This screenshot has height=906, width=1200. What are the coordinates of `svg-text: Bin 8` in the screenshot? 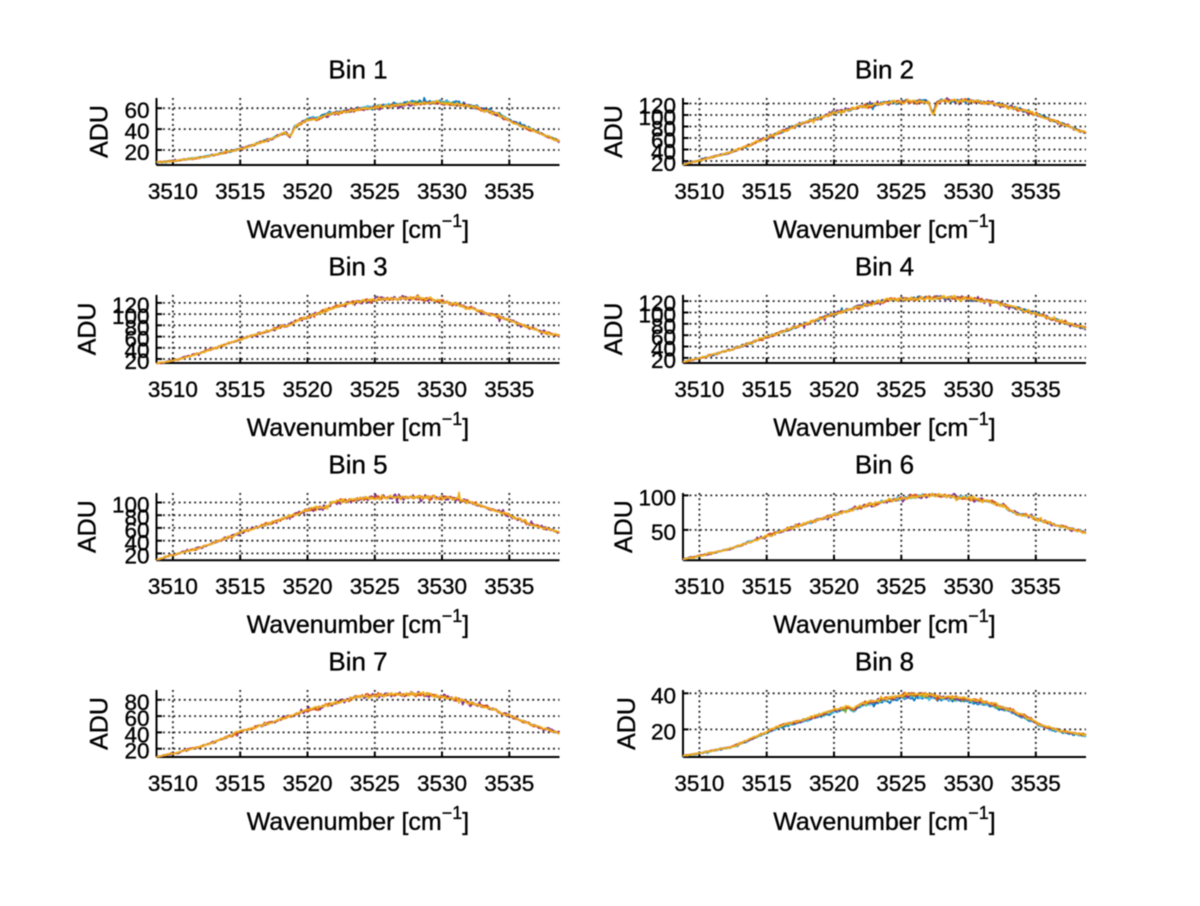 It's located at (884, 662).